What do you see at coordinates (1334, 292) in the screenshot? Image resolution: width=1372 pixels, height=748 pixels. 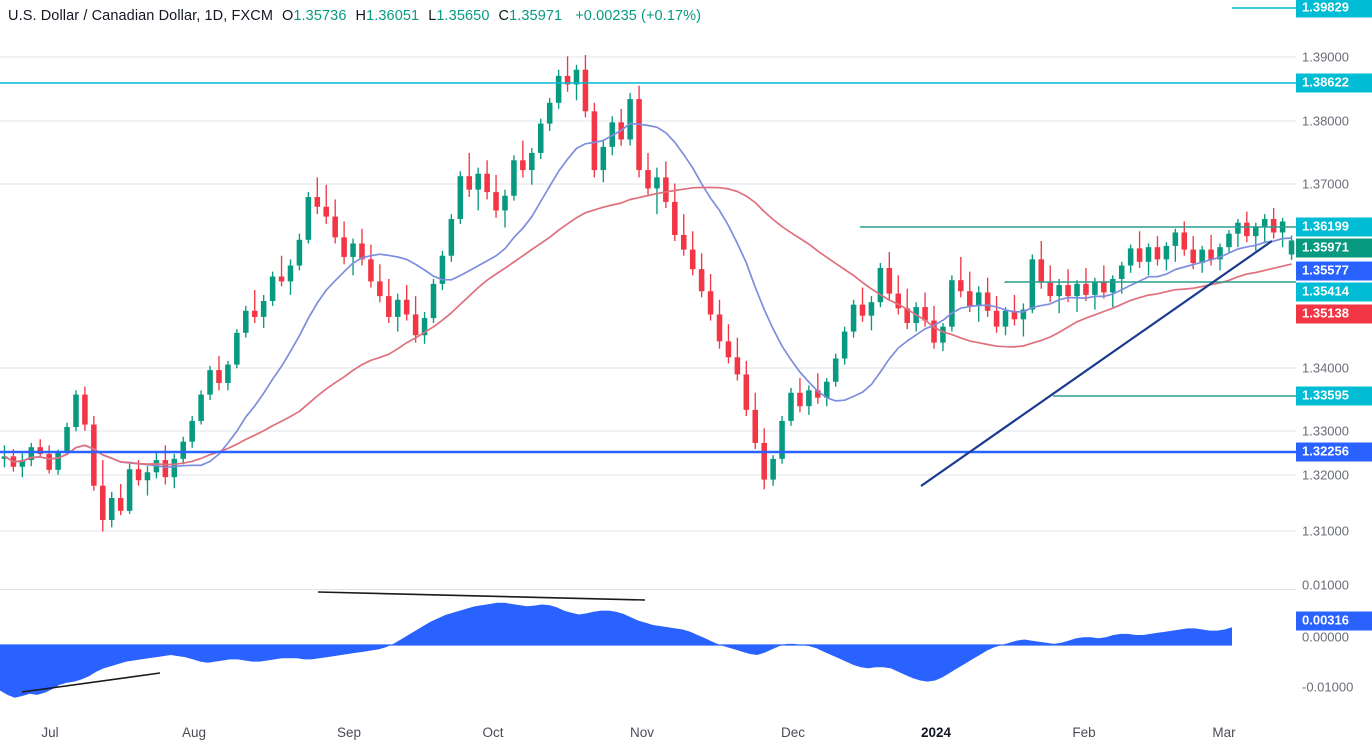 I see `price-label-level: 1.35414` at bounding box center [1334, 292].